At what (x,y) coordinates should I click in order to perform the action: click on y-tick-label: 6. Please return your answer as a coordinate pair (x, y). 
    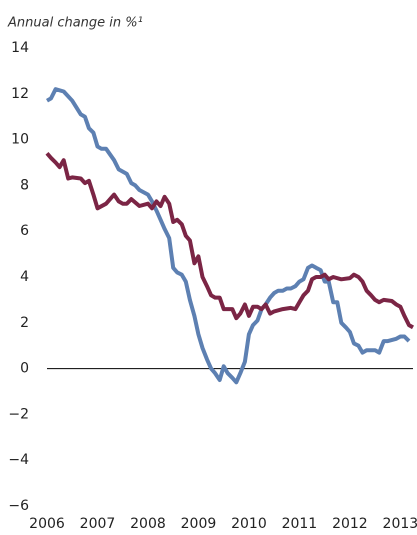
    Looking at the image, I should click on (24, 231).